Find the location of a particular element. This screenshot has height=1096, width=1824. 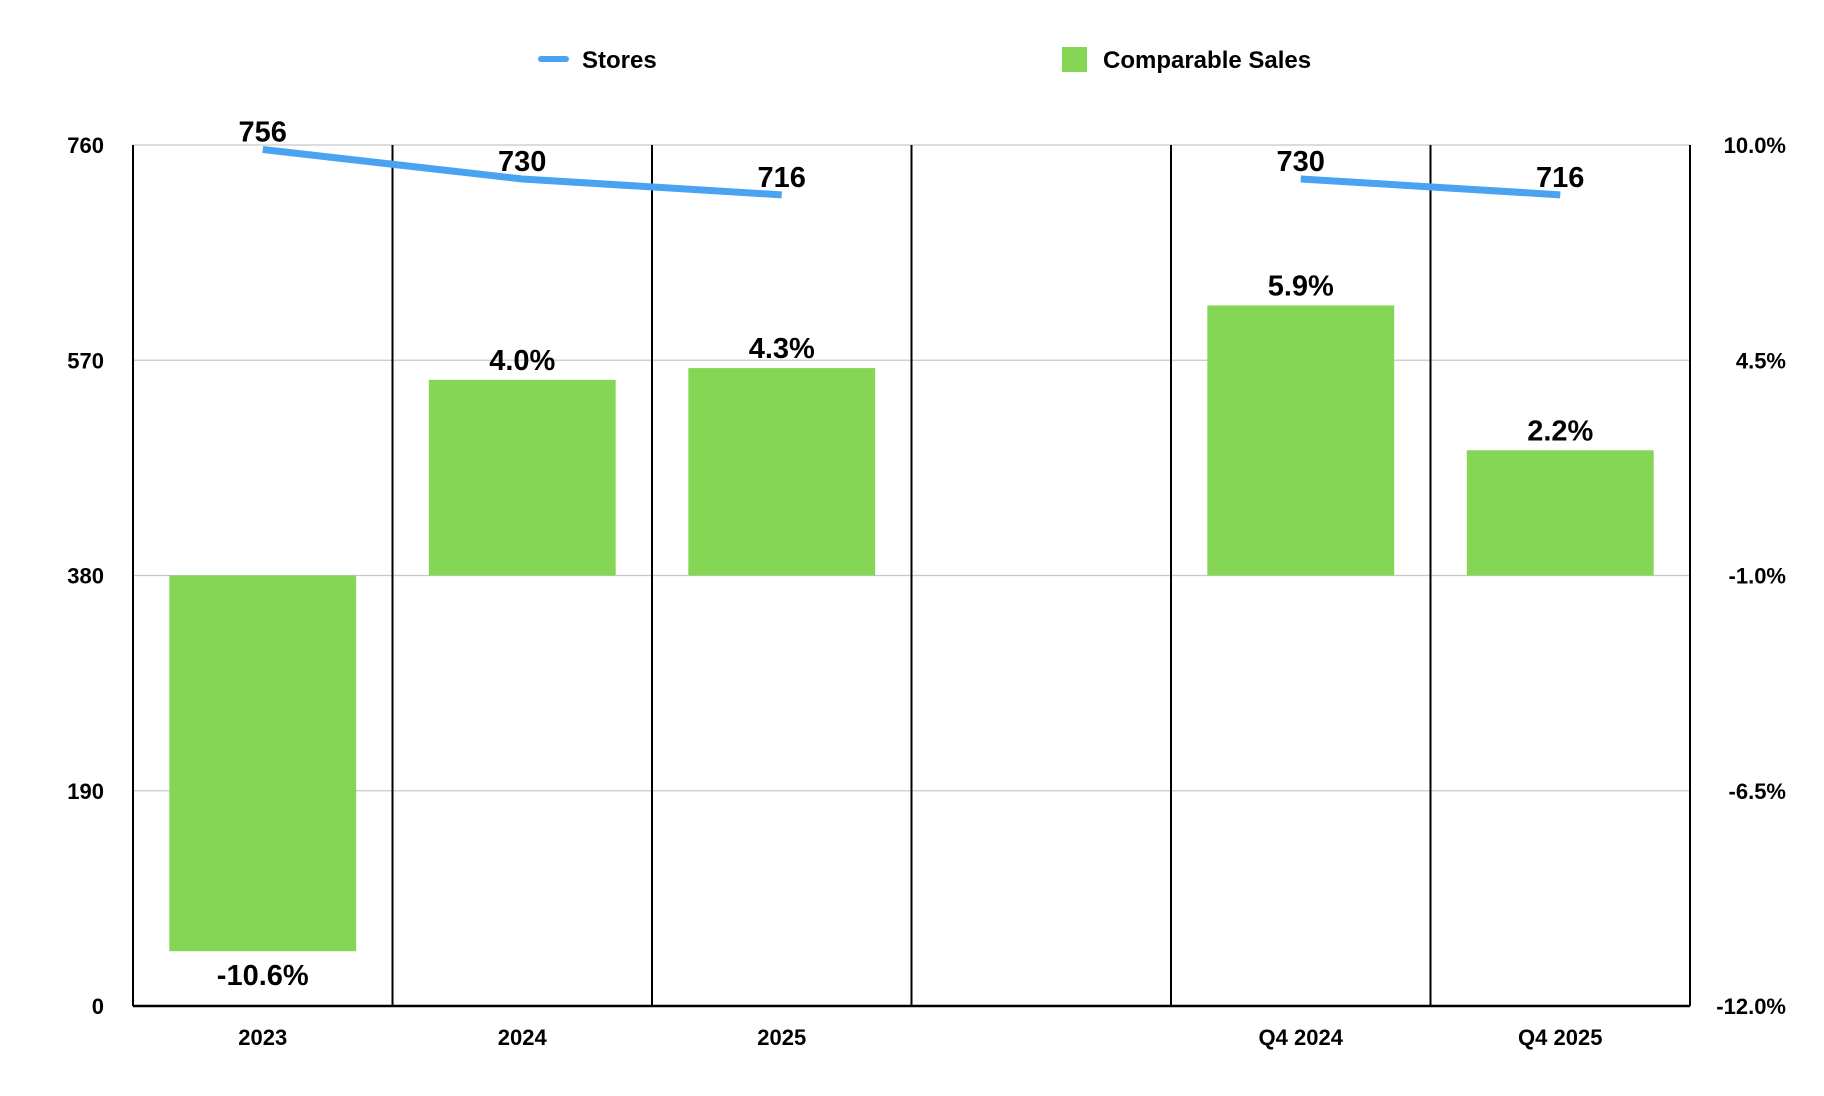

left-axis-tick-label: 380 is located at coordinates (85, 576).